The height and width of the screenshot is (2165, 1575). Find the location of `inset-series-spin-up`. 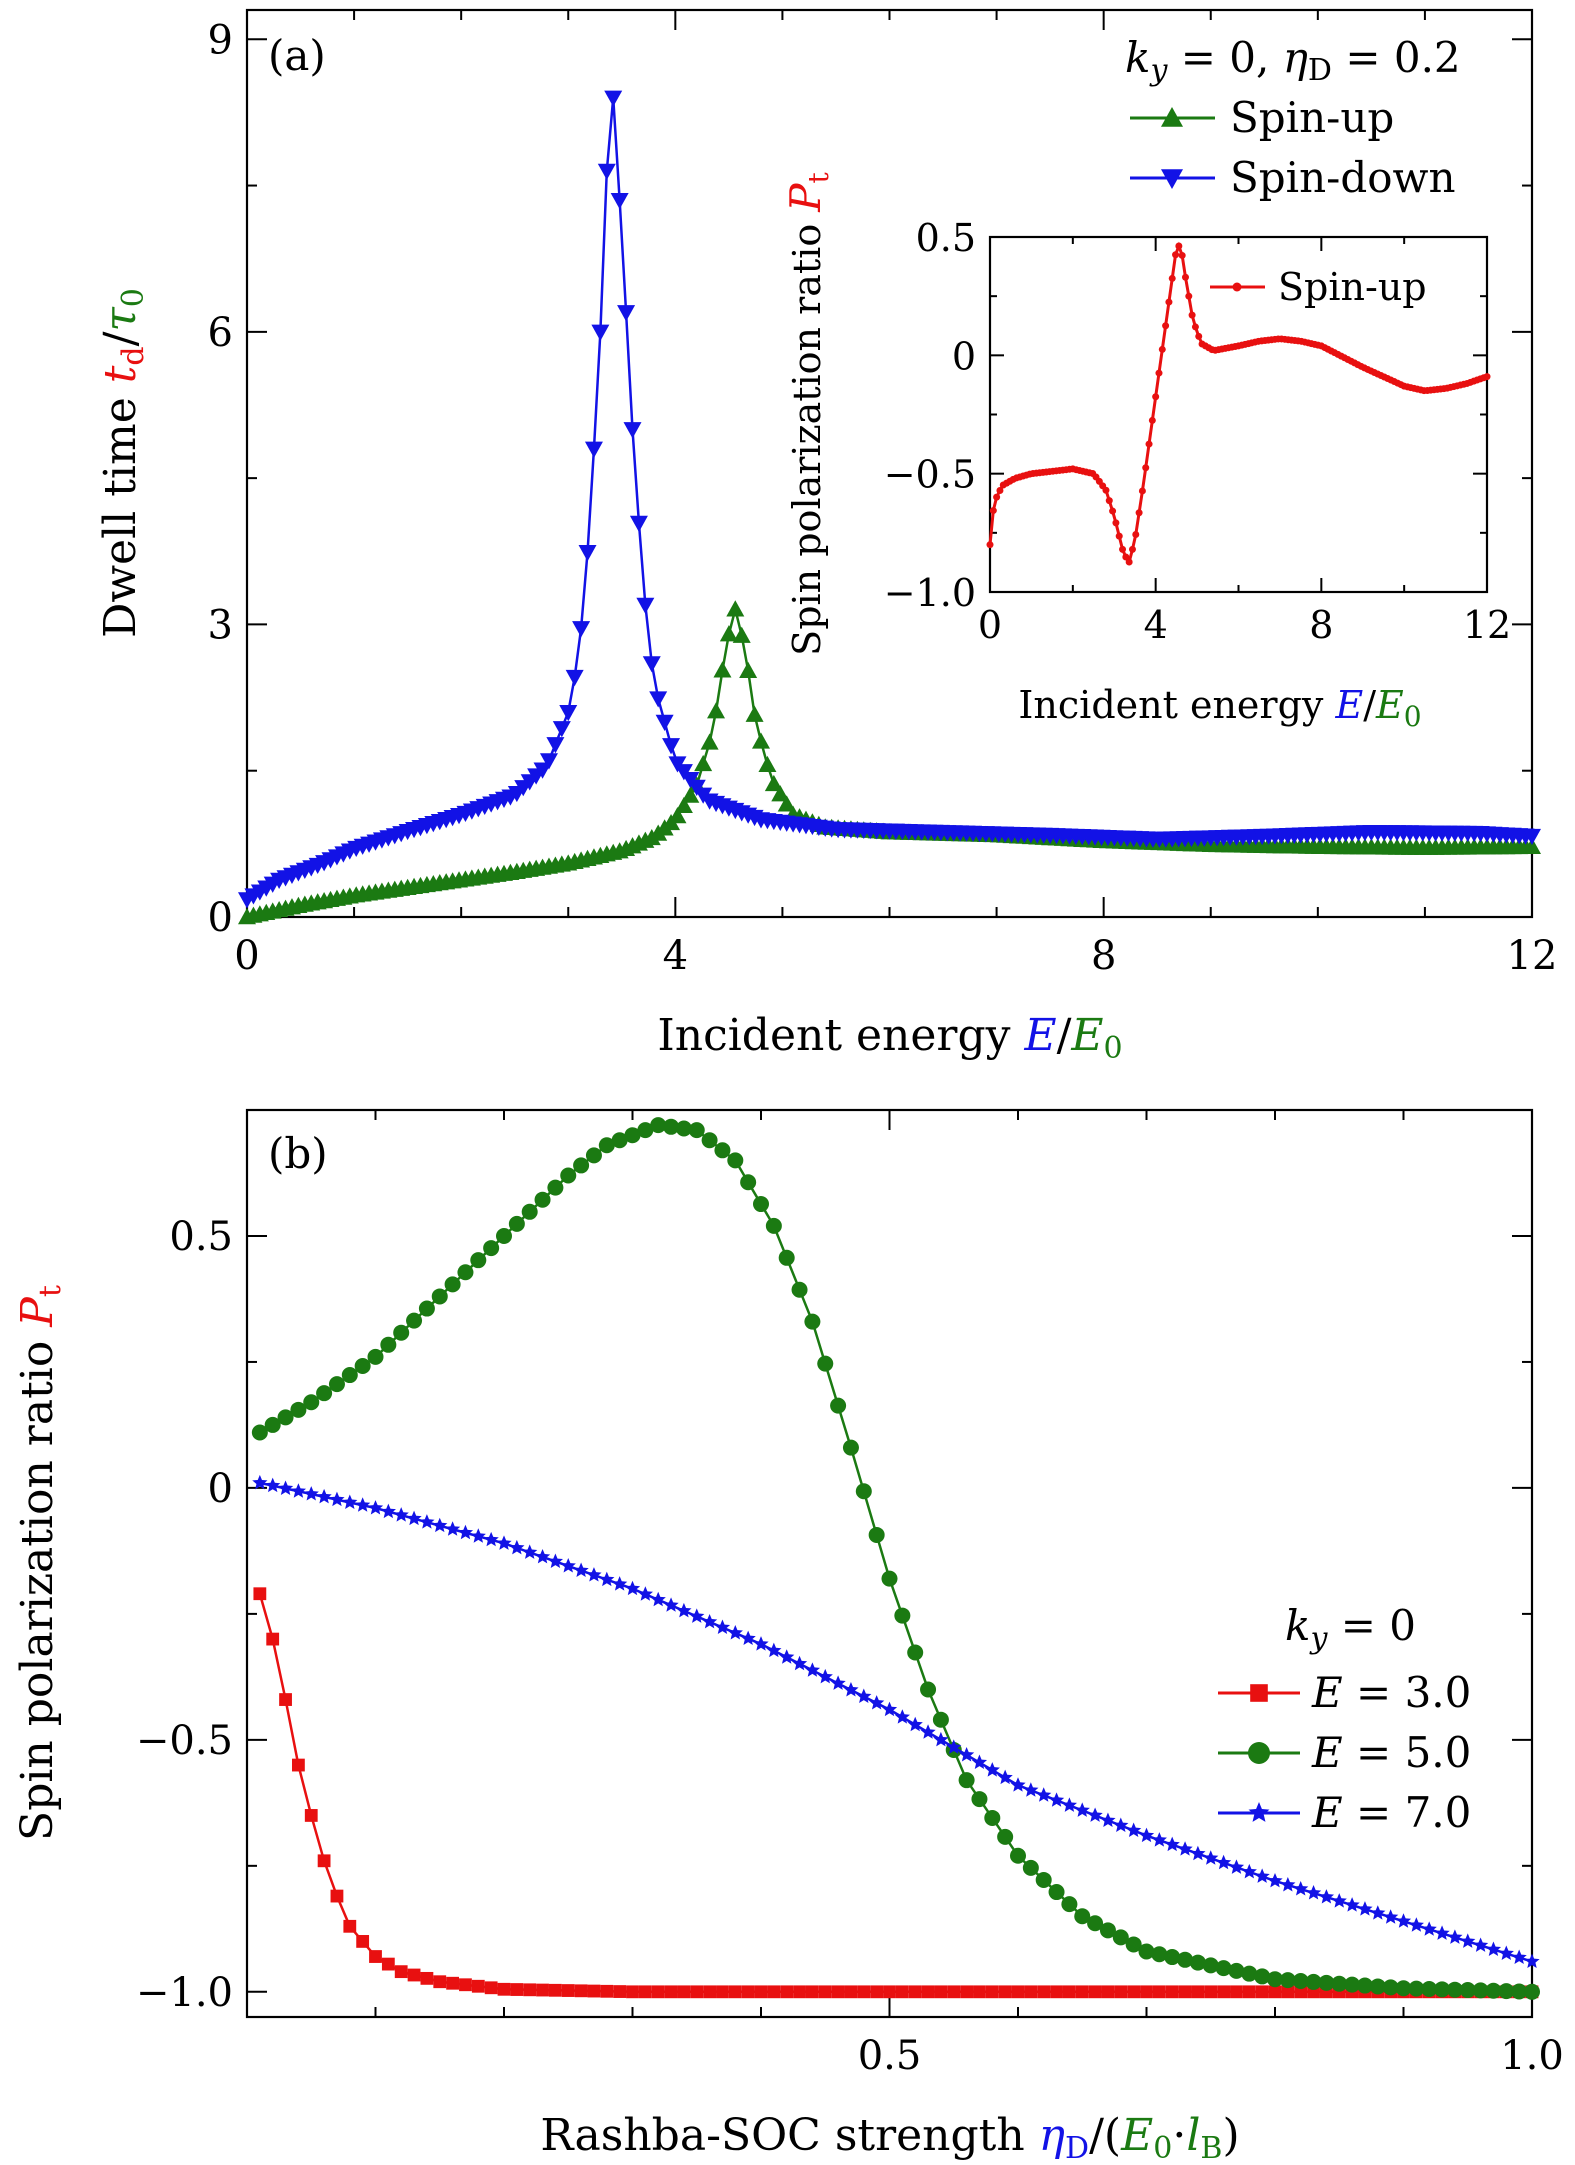

inset-series-spin-up is located at coordinates (1238, 403).